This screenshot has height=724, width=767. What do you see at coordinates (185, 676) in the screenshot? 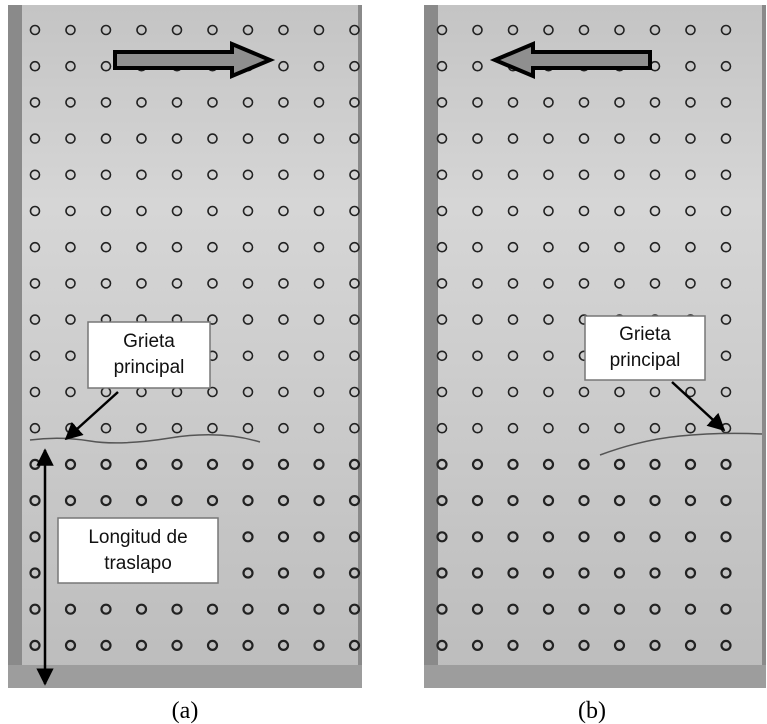
I see `floor` at bounding box center [185, 676].